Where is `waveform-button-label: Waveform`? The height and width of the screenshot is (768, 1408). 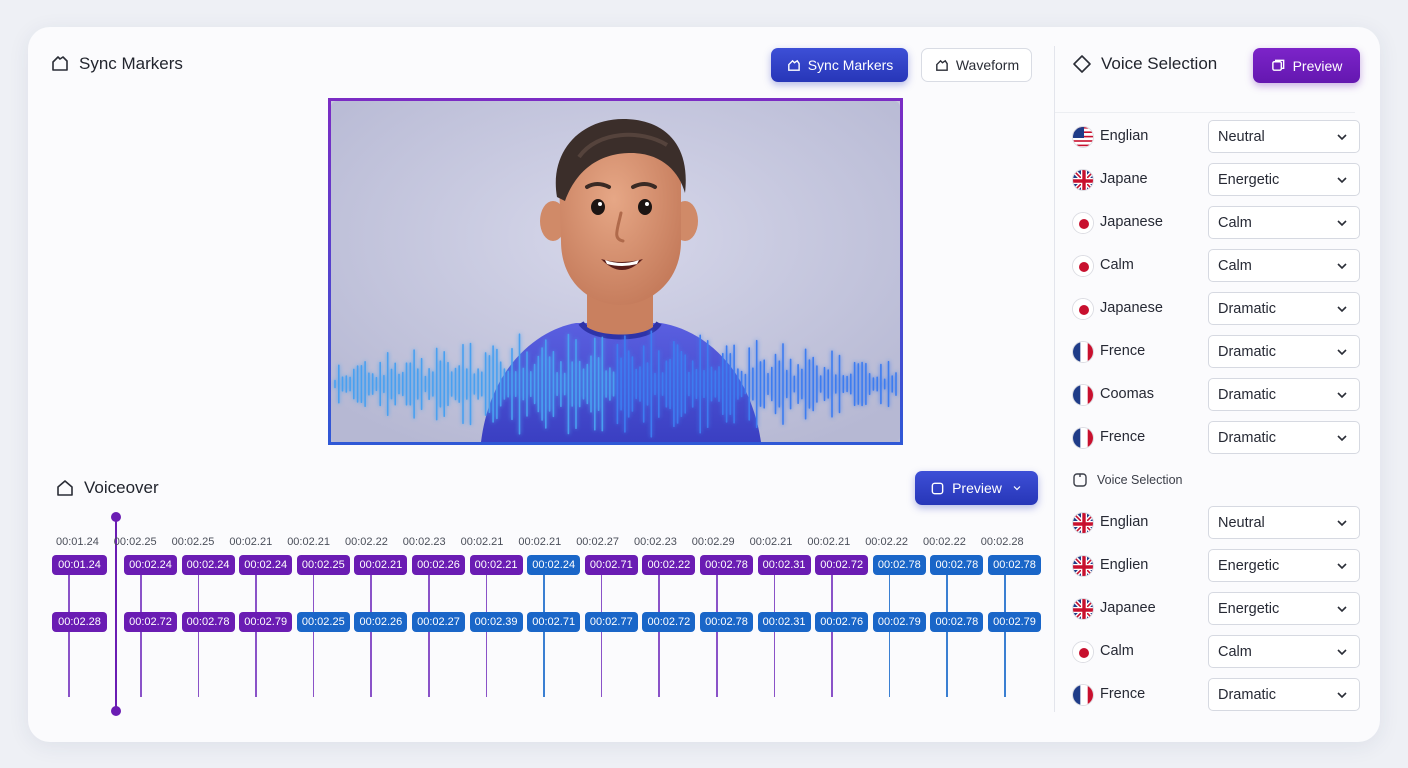
waveform-button-label: Waveform is located at coordinates (987, 65).